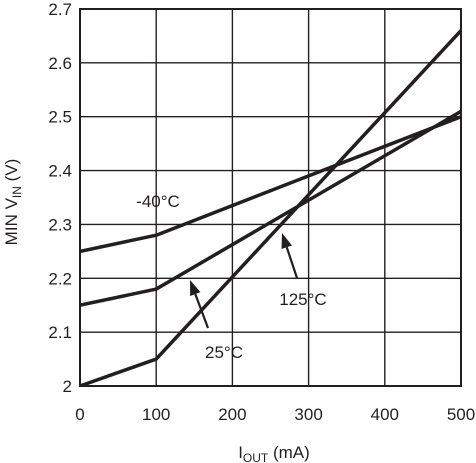 The height and width of the screenshot is (463, 476). I want to click on y-axis-label: MIN VIN (V), so click(13, 202).